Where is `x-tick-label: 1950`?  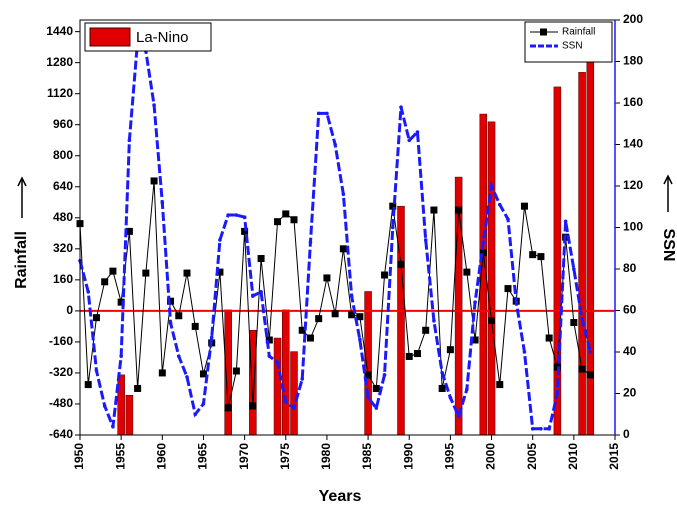
x-tick-label: 1950 is located at coordinates (79, 456).